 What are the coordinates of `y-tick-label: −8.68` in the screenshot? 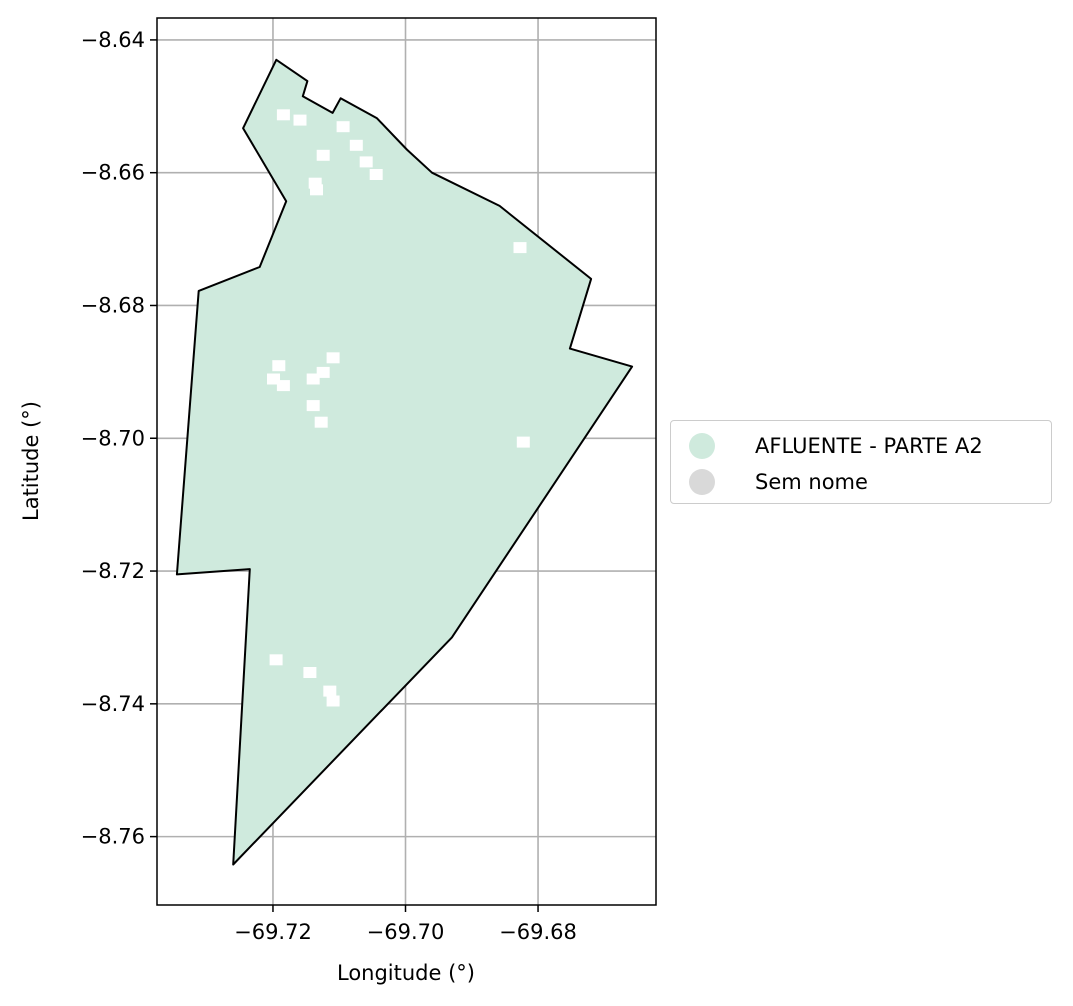 It's located at (113, 305).